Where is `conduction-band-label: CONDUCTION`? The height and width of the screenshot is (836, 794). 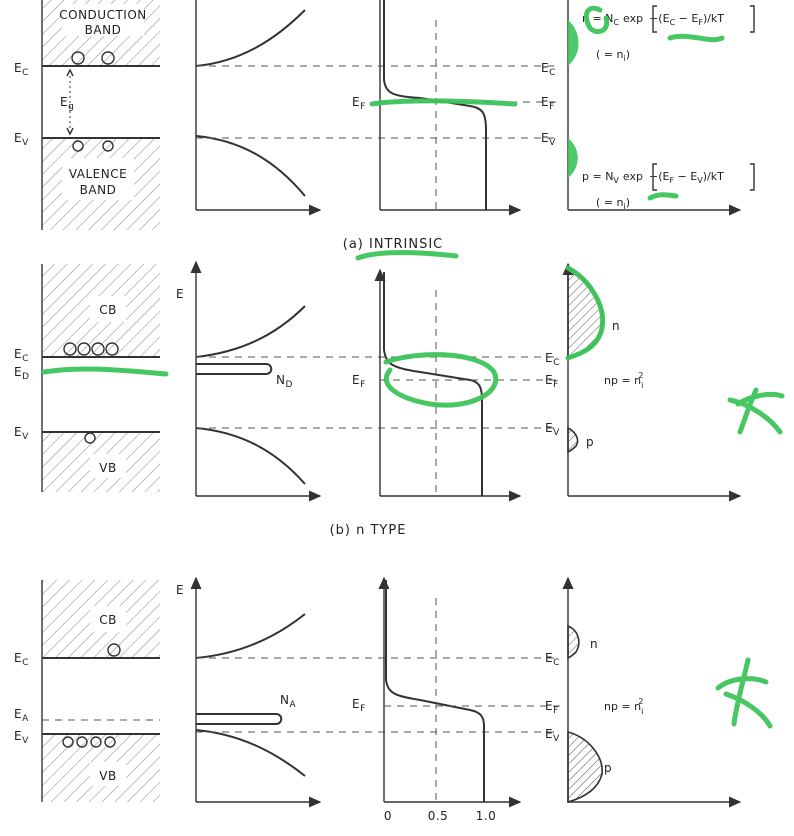
conduction-band-label: CONDUCTION is located at coordinates (103, 15).